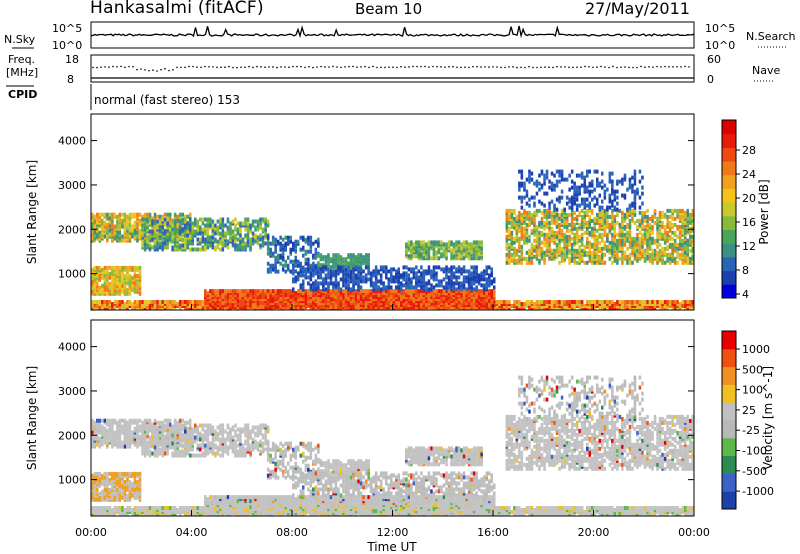 The height and width of the screenshot is (554, 800). What do you see at coordinates (20, 39) in the screenshot?
I see `nsky-label: N.Sky` at bounding box center [20, 39].